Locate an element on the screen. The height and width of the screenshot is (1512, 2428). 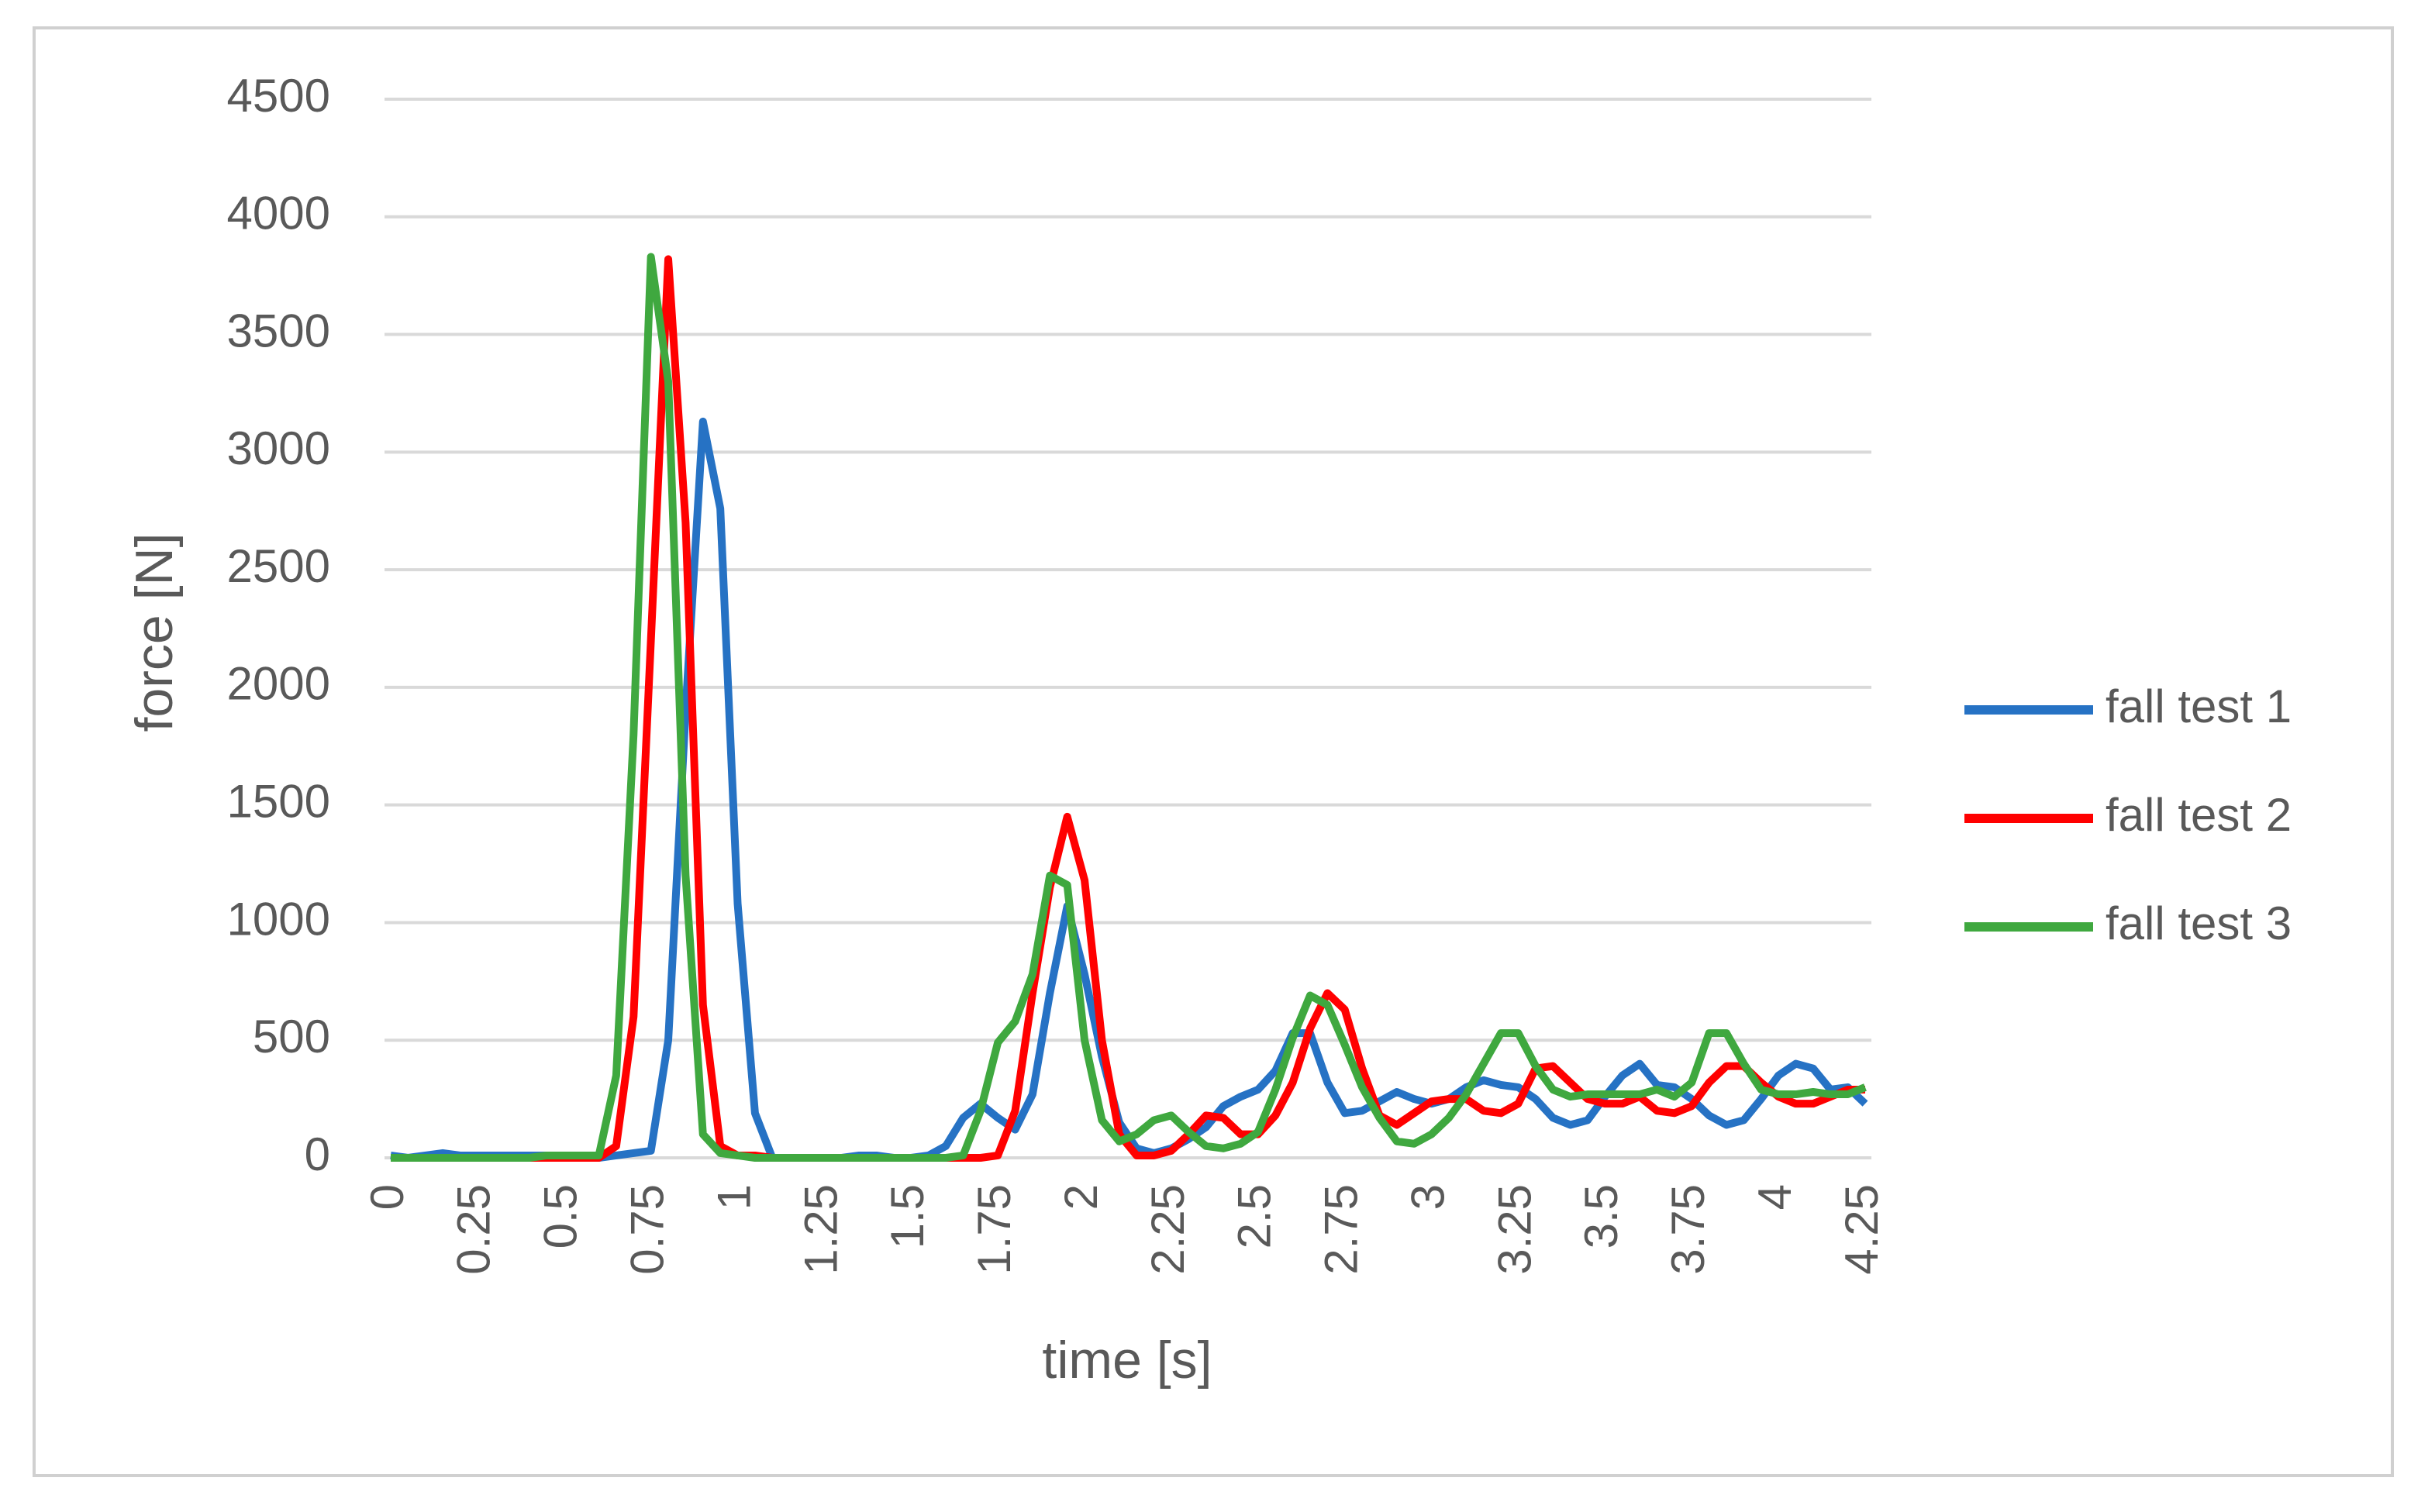
x-tick-label: 0.25 is located at coordinates (474, 1229).